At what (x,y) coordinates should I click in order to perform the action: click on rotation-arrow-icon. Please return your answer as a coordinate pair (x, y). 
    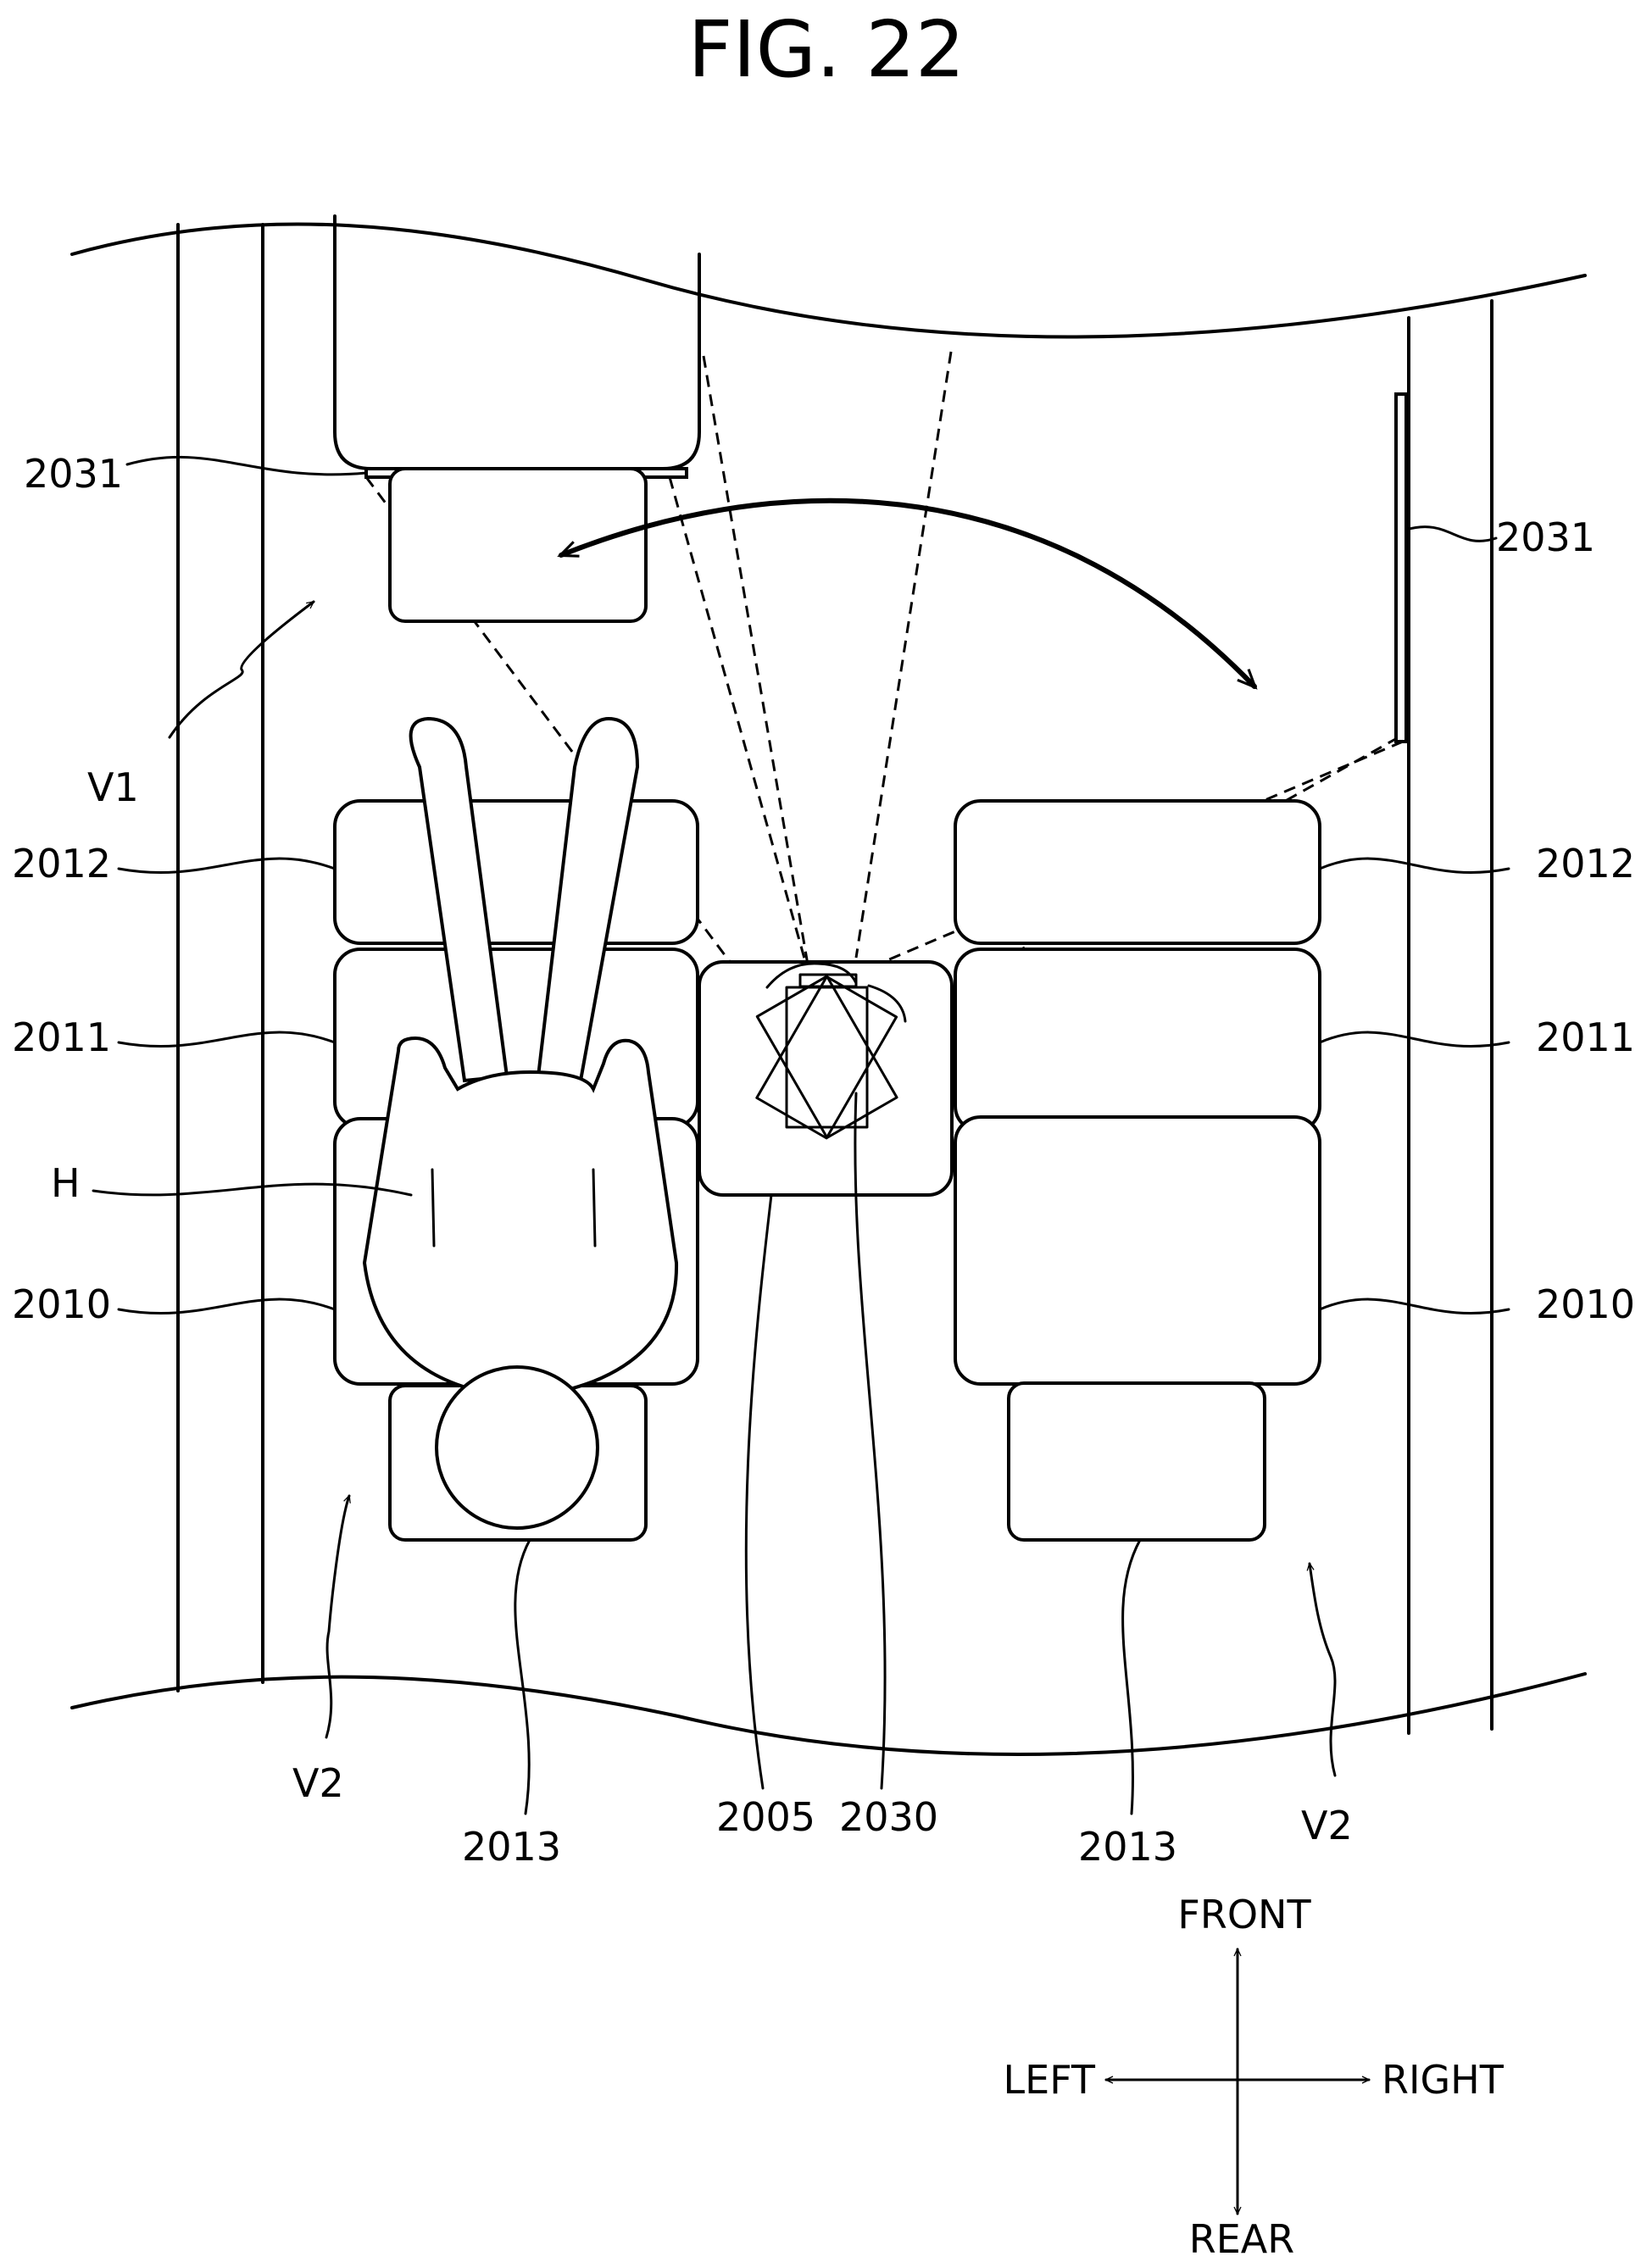
    Looking at the image, I should click on (907, 593).